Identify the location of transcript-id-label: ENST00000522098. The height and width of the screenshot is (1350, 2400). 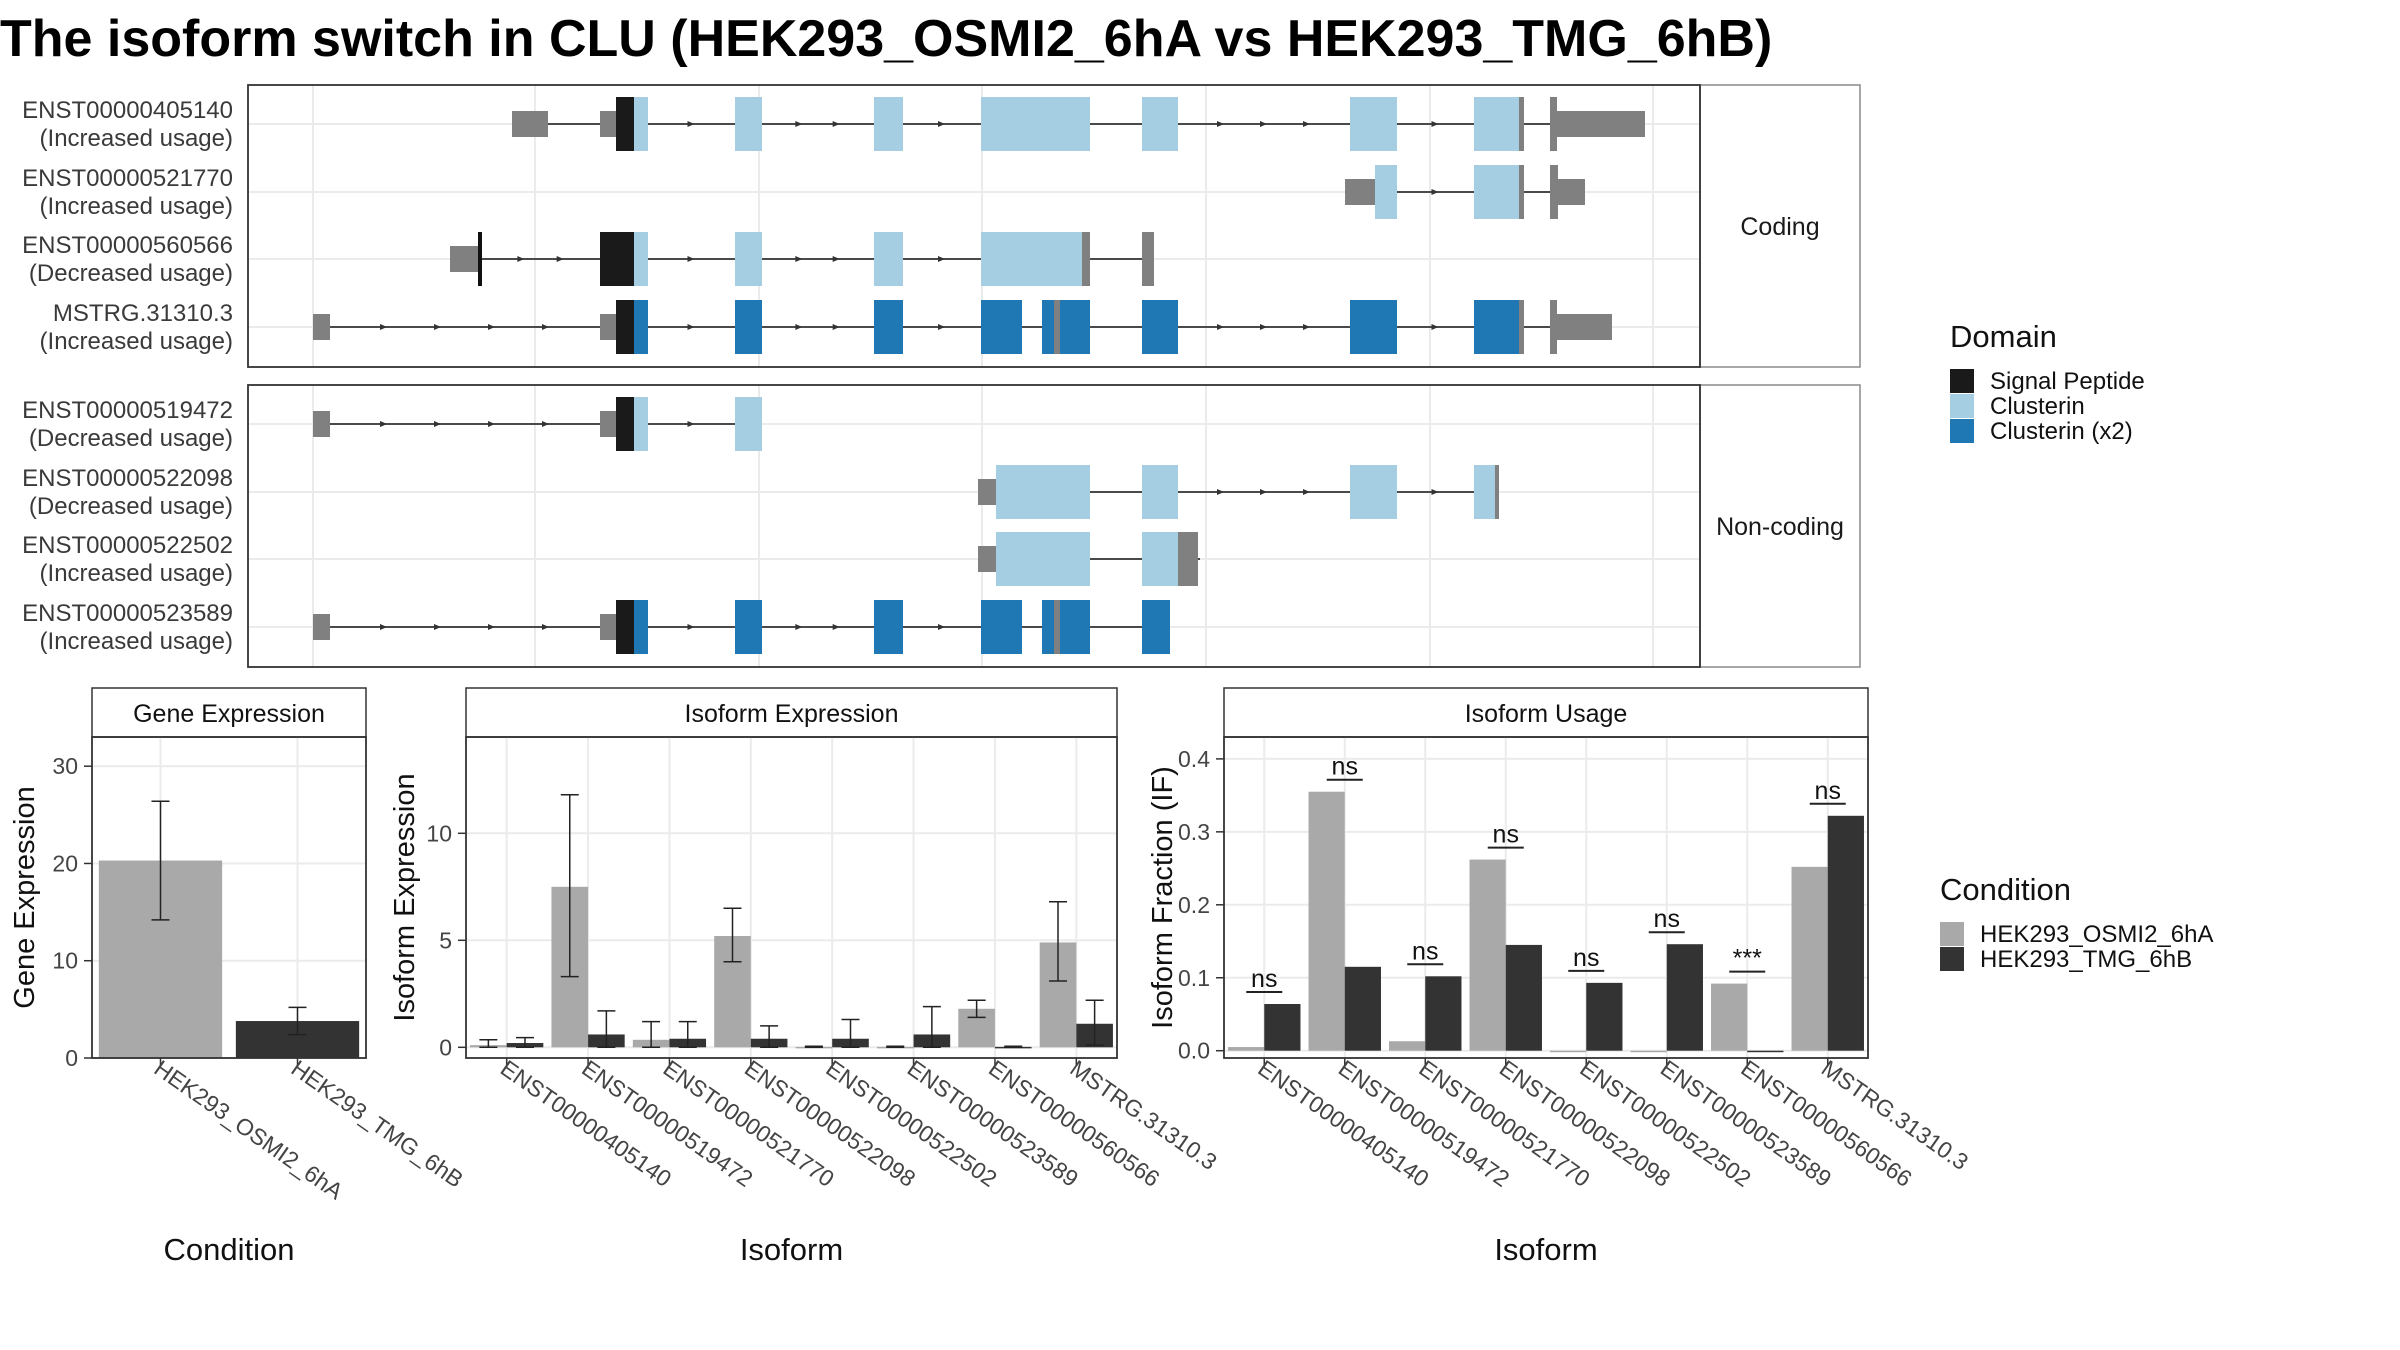
(127, 478).